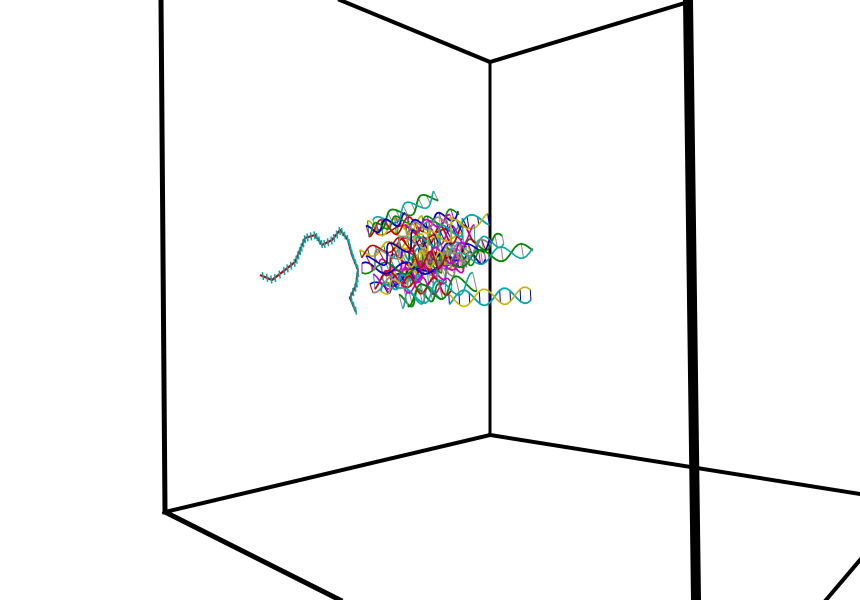  I want to click on dna-tail-strand, so click(309, 270).